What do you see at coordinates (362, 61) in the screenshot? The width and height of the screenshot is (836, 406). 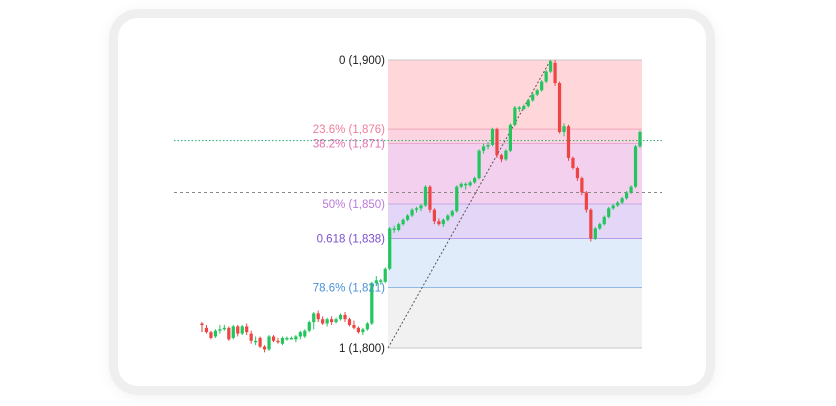 I see `fib-level-label: 0 (1,900)` at bounding box center [362, 61].